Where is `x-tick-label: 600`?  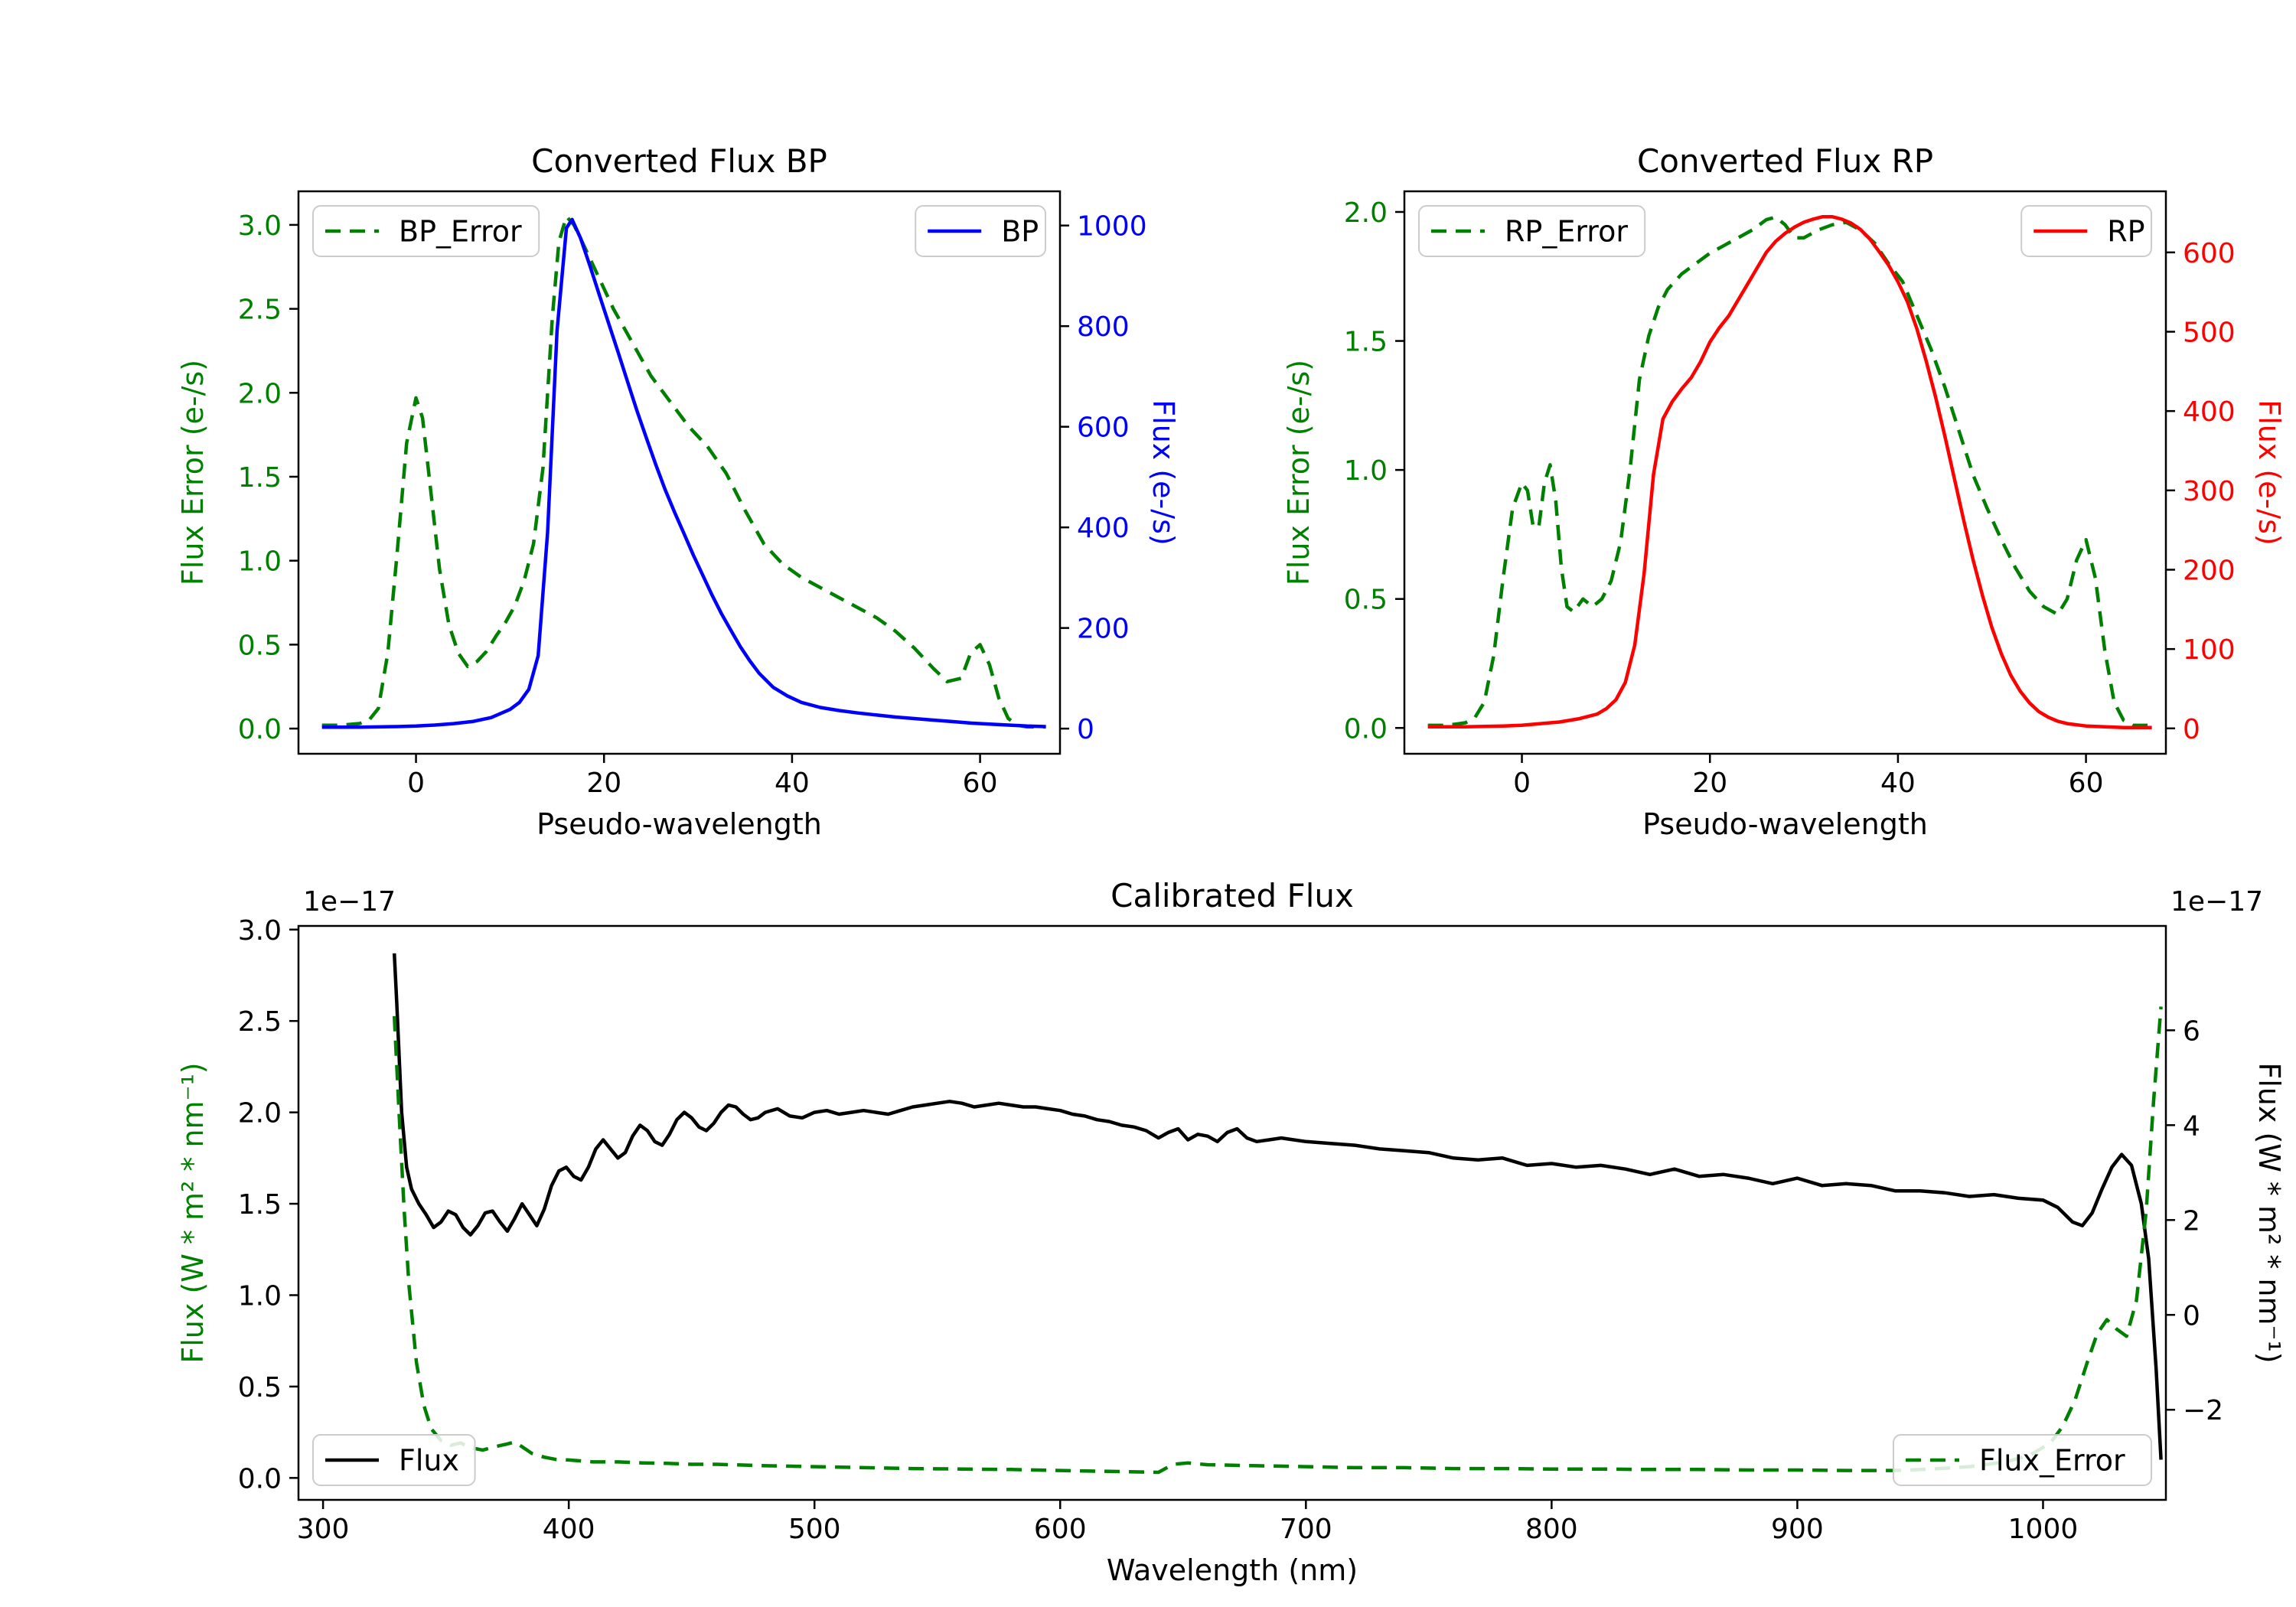 x-tick-label: 600 is located at coordinates (1060, 1529).